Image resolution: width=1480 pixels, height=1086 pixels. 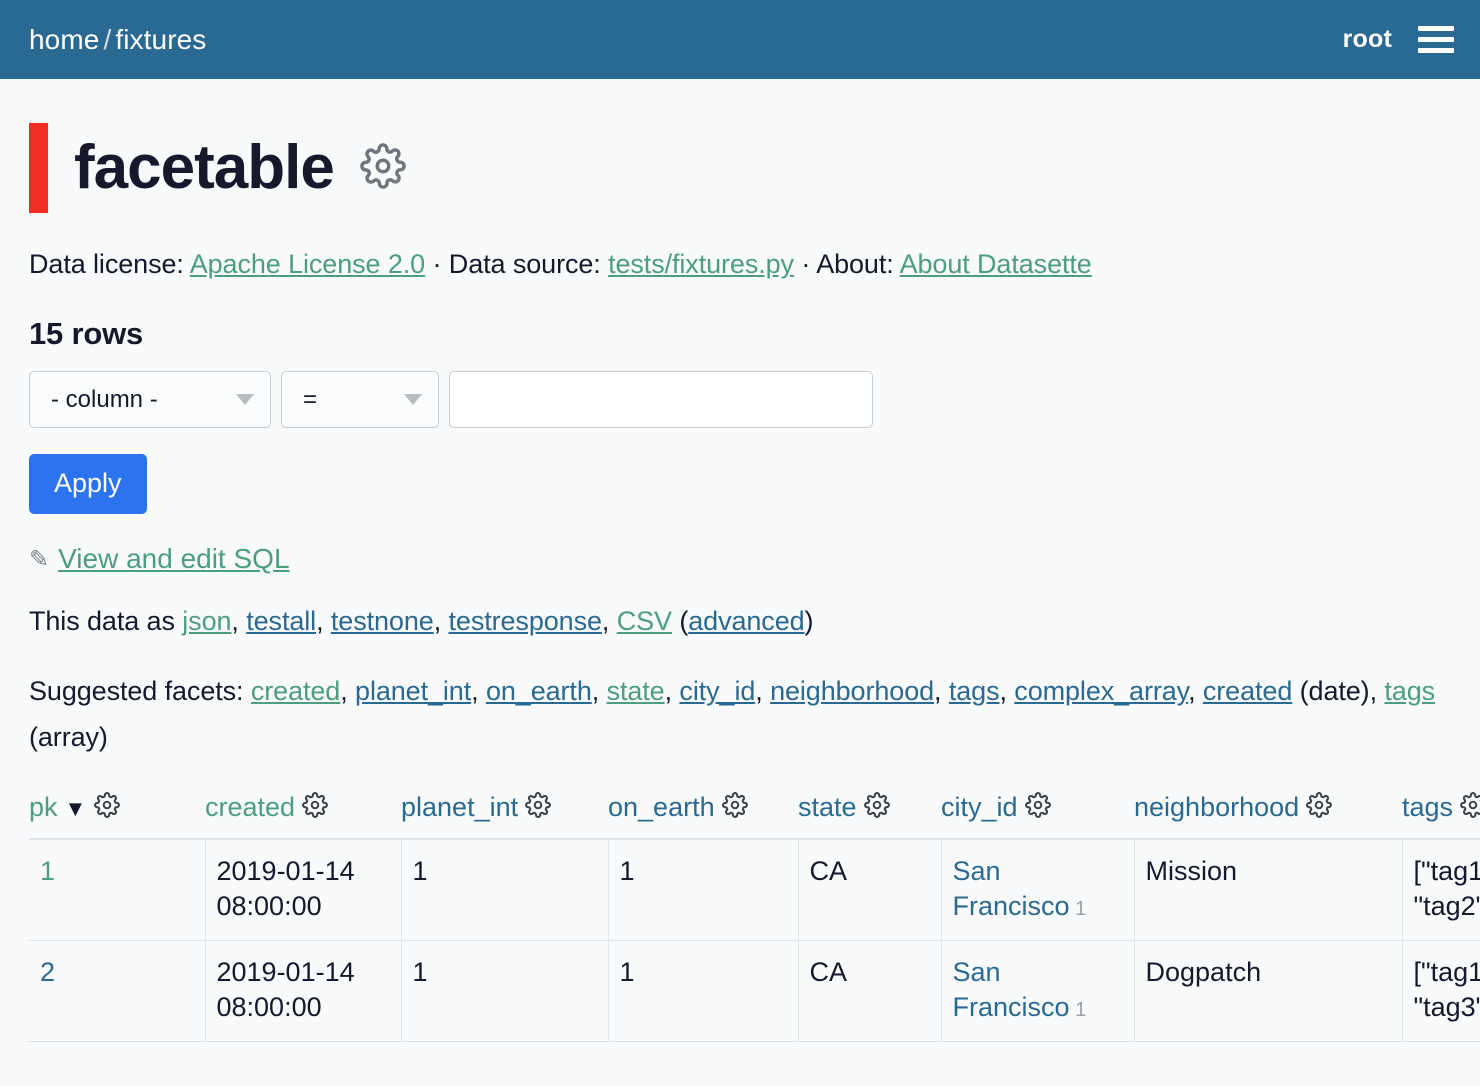 I want to click on facet-suffix: (date), so click(x=1331, y=691).